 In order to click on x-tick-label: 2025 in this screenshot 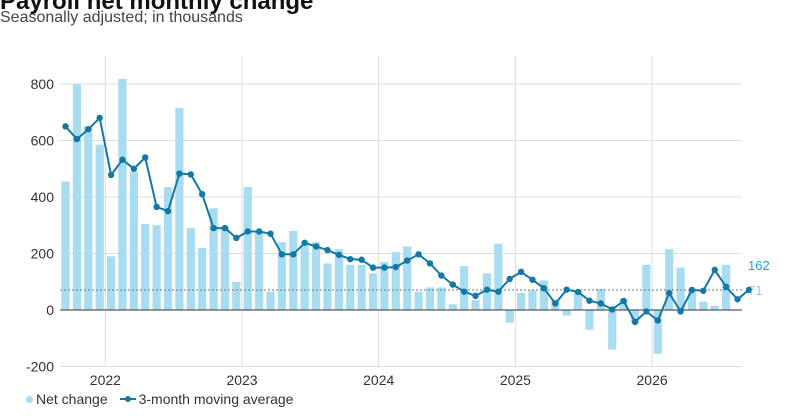, I will do `click(515, 380)`.